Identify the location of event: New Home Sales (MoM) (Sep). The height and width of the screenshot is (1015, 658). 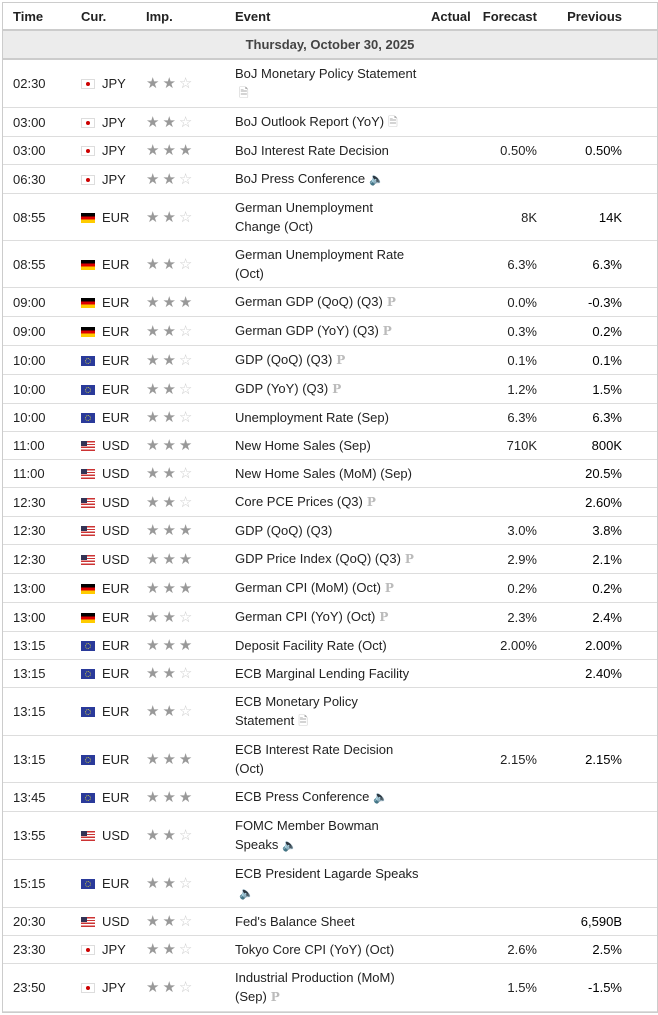
(327, 473).